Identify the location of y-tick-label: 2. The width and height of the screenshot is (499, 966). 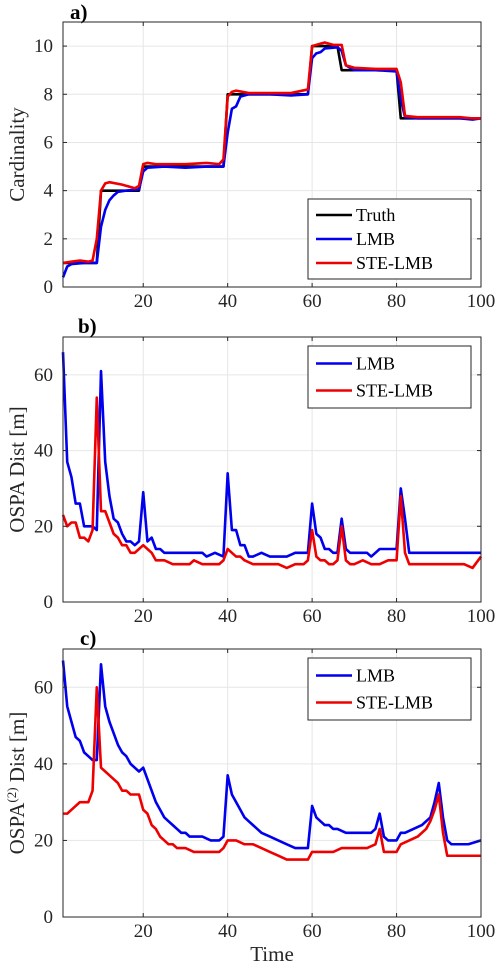
(49, 239).